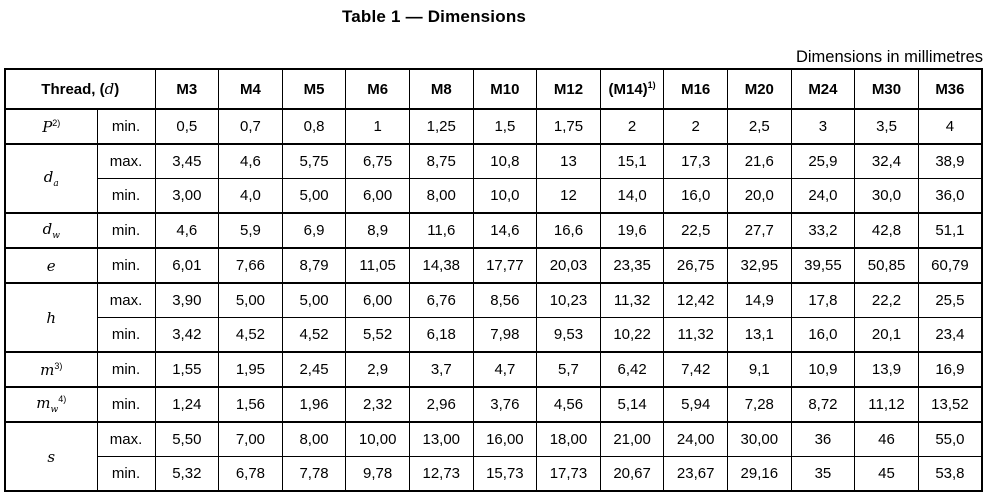 The width and height of the screenshot is (985, 492). I want to click on footnote-marker: 2), so click(56, 122).